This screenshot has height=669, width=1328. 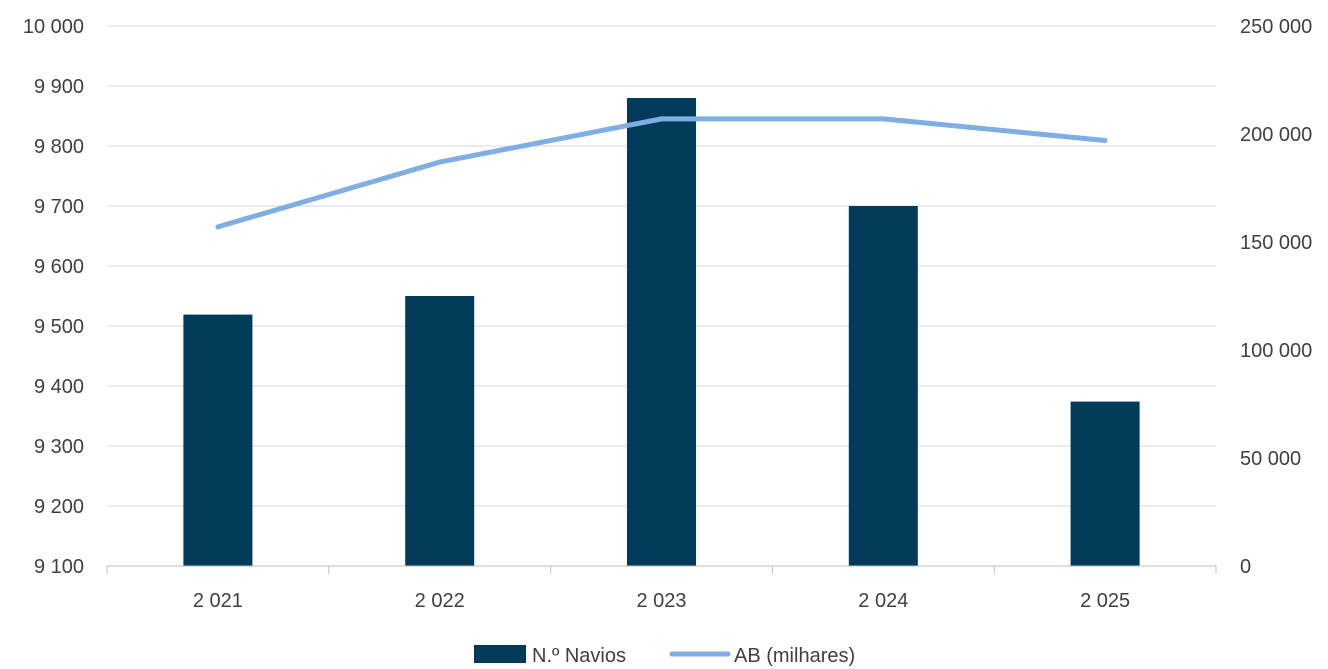 I want to click on left-tick-label: 9 200, so click(x=59, y=507).